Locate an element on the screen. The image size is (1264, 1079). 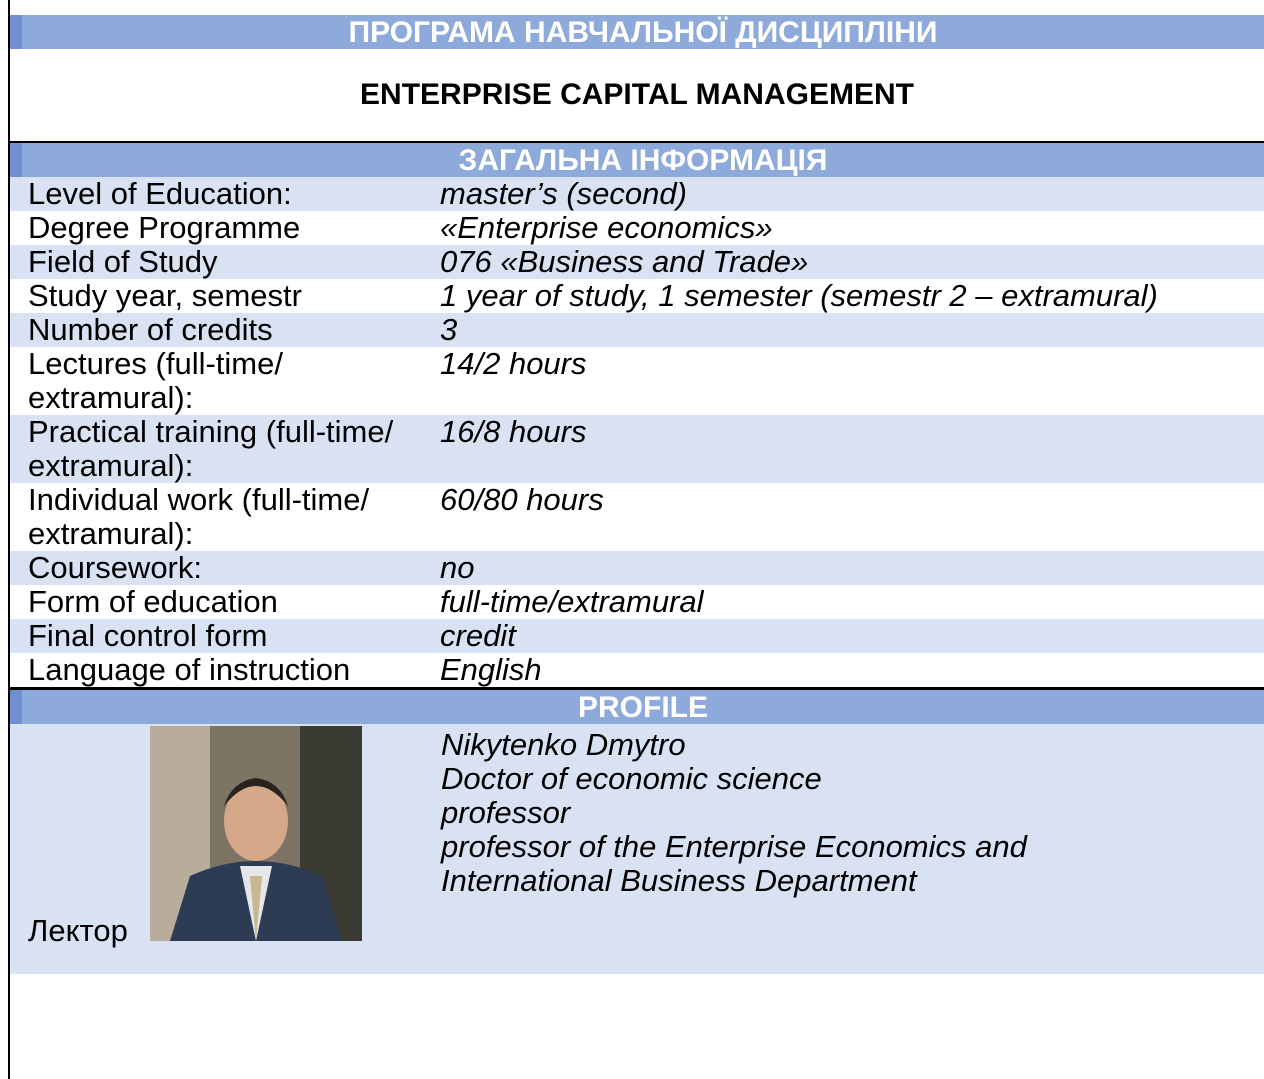
header-title: ПРОГРАМА НАВЧАЛЬНОЇ ДИСЦИПЛІНИ is located at coordinates (637, 32).